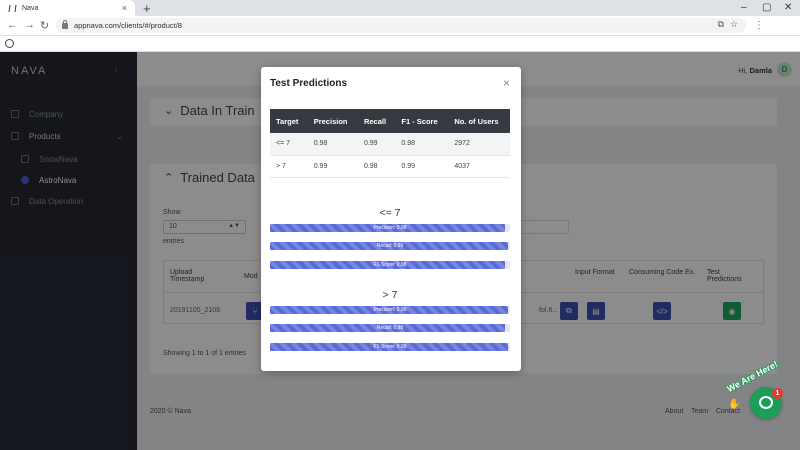 The height and width of the screenshot is (450, 800). What do you see at coordinates (116, 69) in the screenshot?
I see `sidebar-collapse-icon: ‹` at bounding box center [116, 69].